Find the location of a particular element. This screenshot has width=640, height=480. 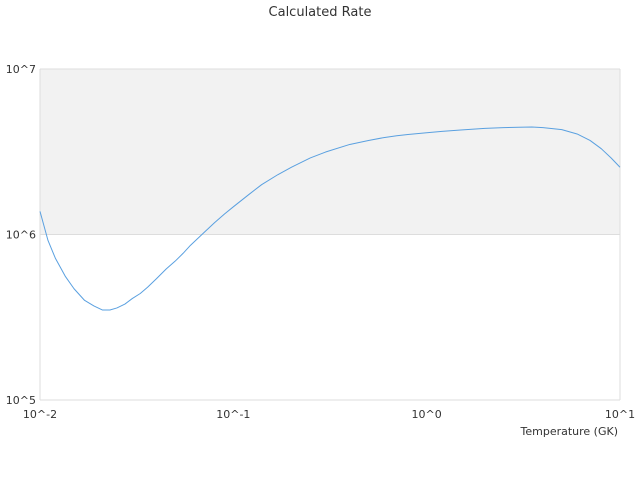

y-tick-labels: 10^5 10^6 10^7 is located at coordinates (21, 235).